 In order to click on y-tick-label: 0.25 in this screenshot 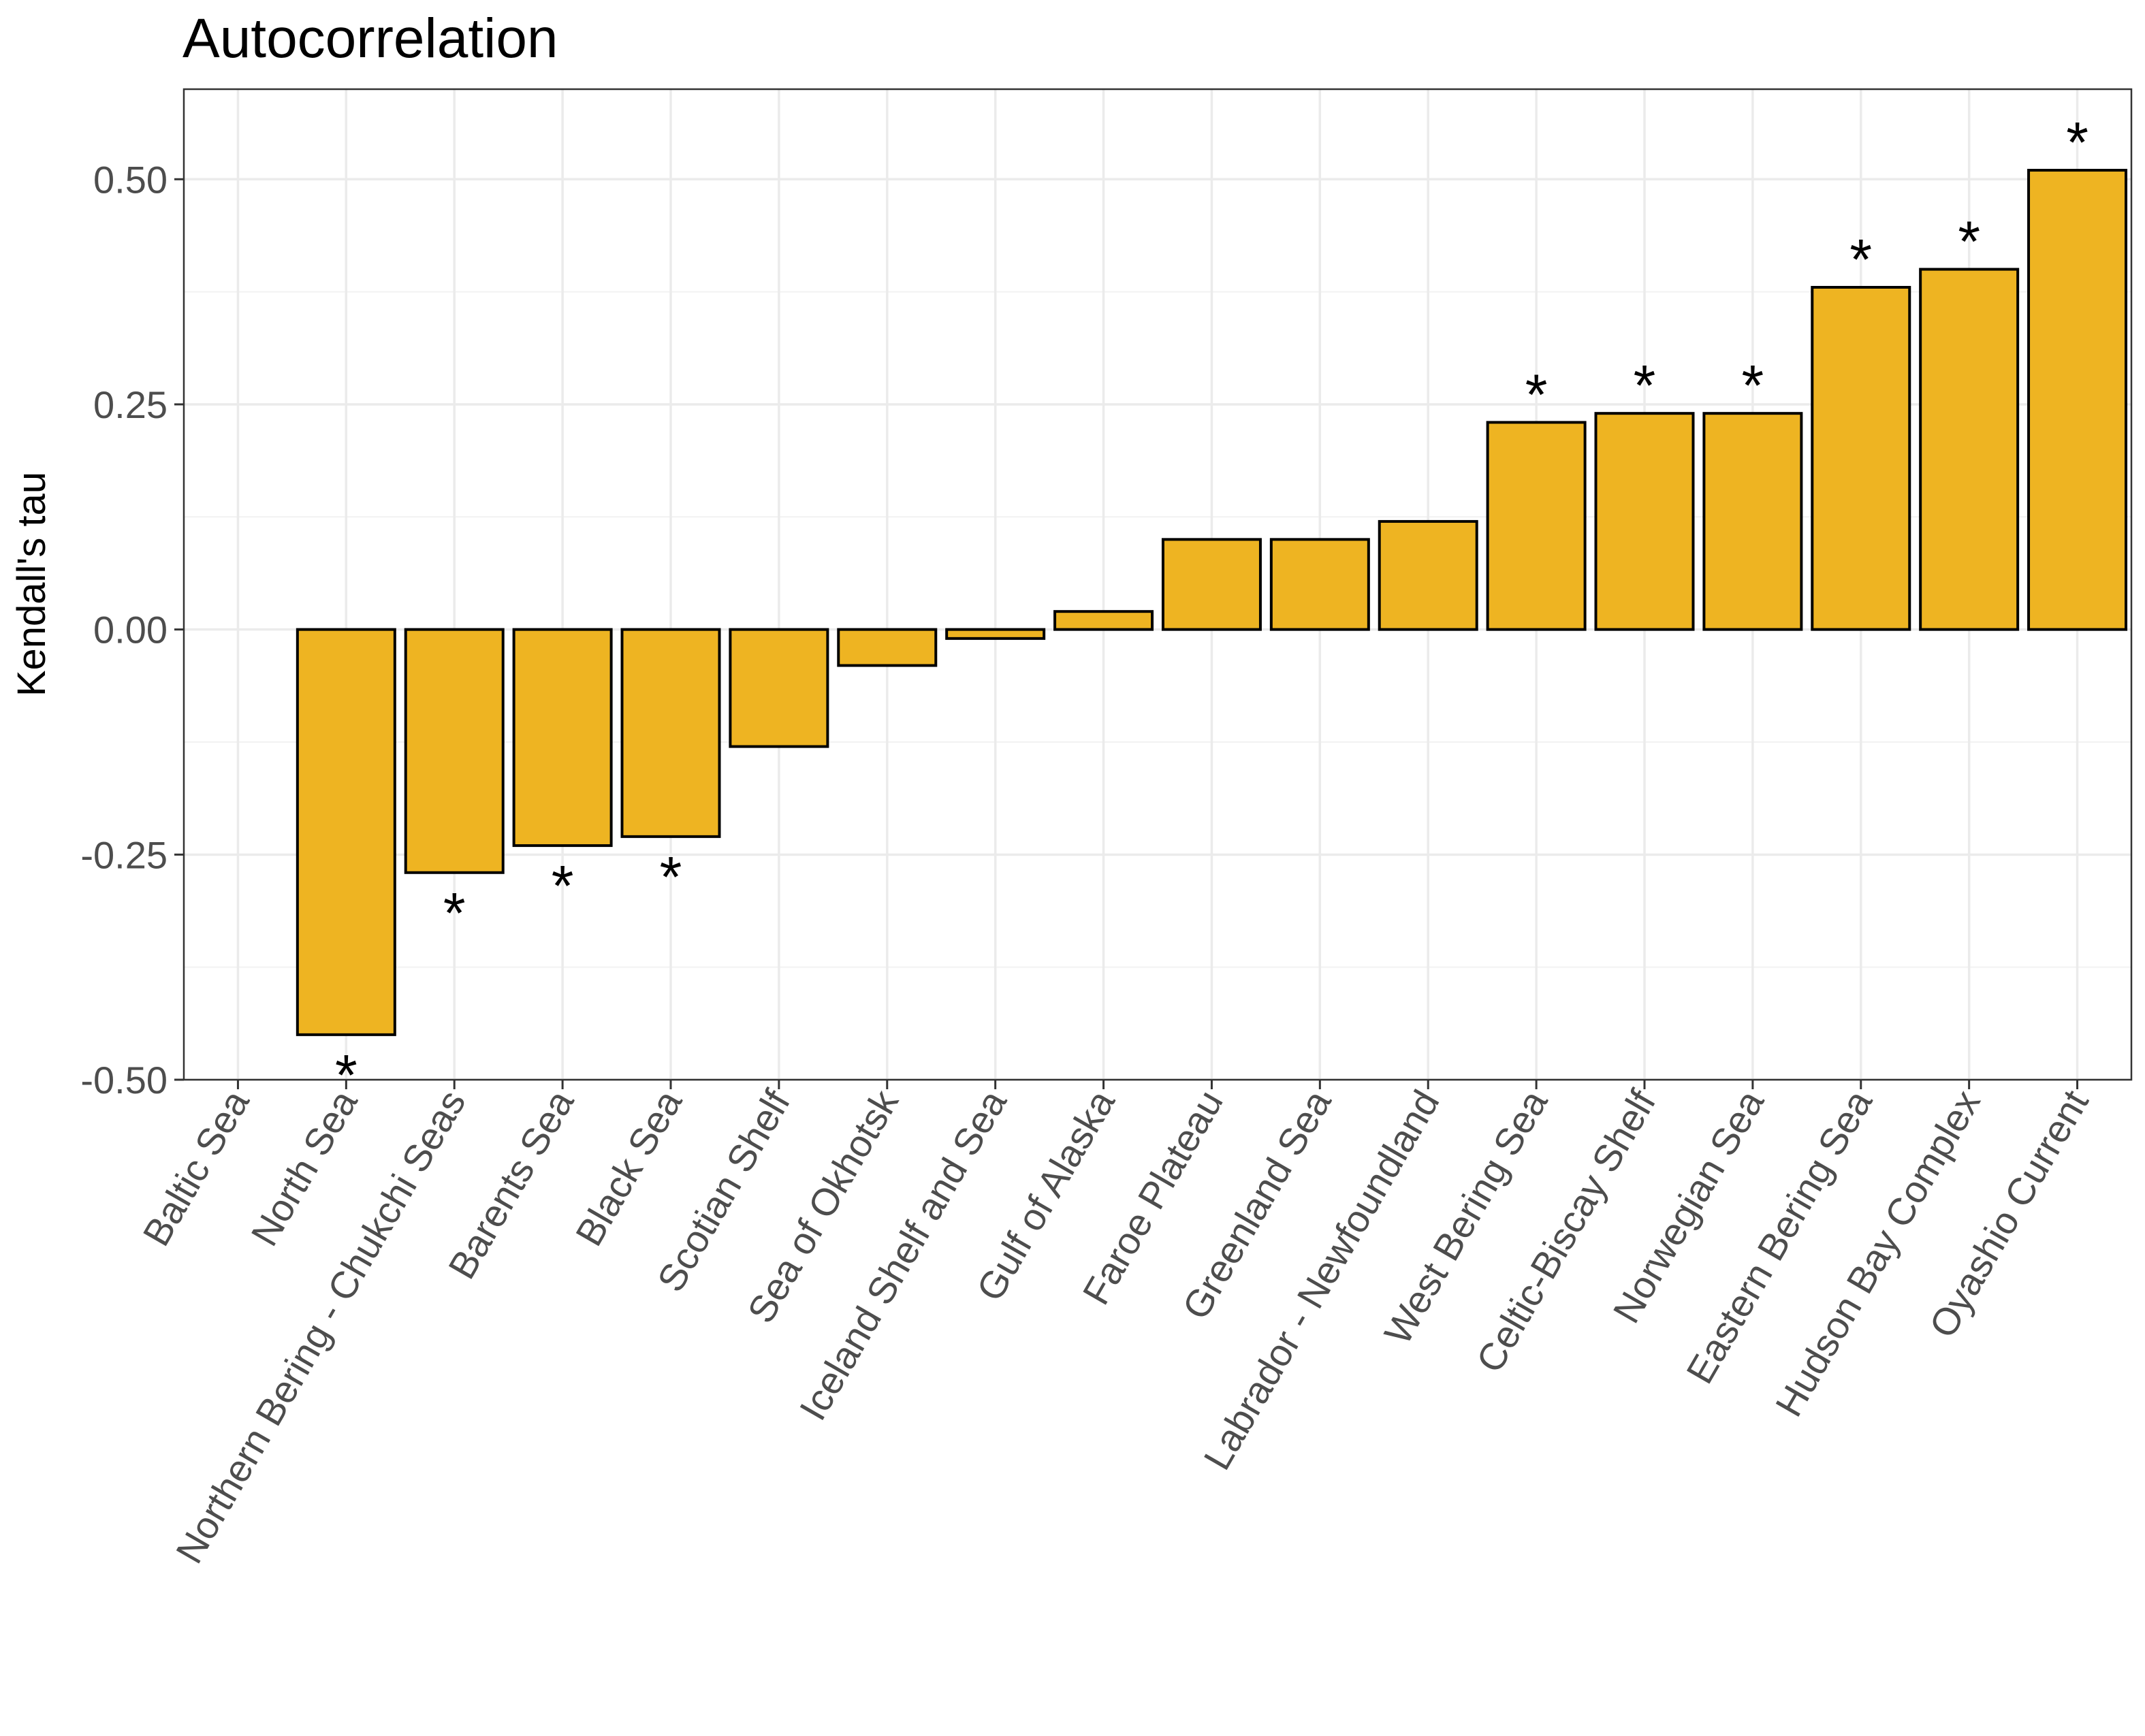, I will do `click(130, 404)`.